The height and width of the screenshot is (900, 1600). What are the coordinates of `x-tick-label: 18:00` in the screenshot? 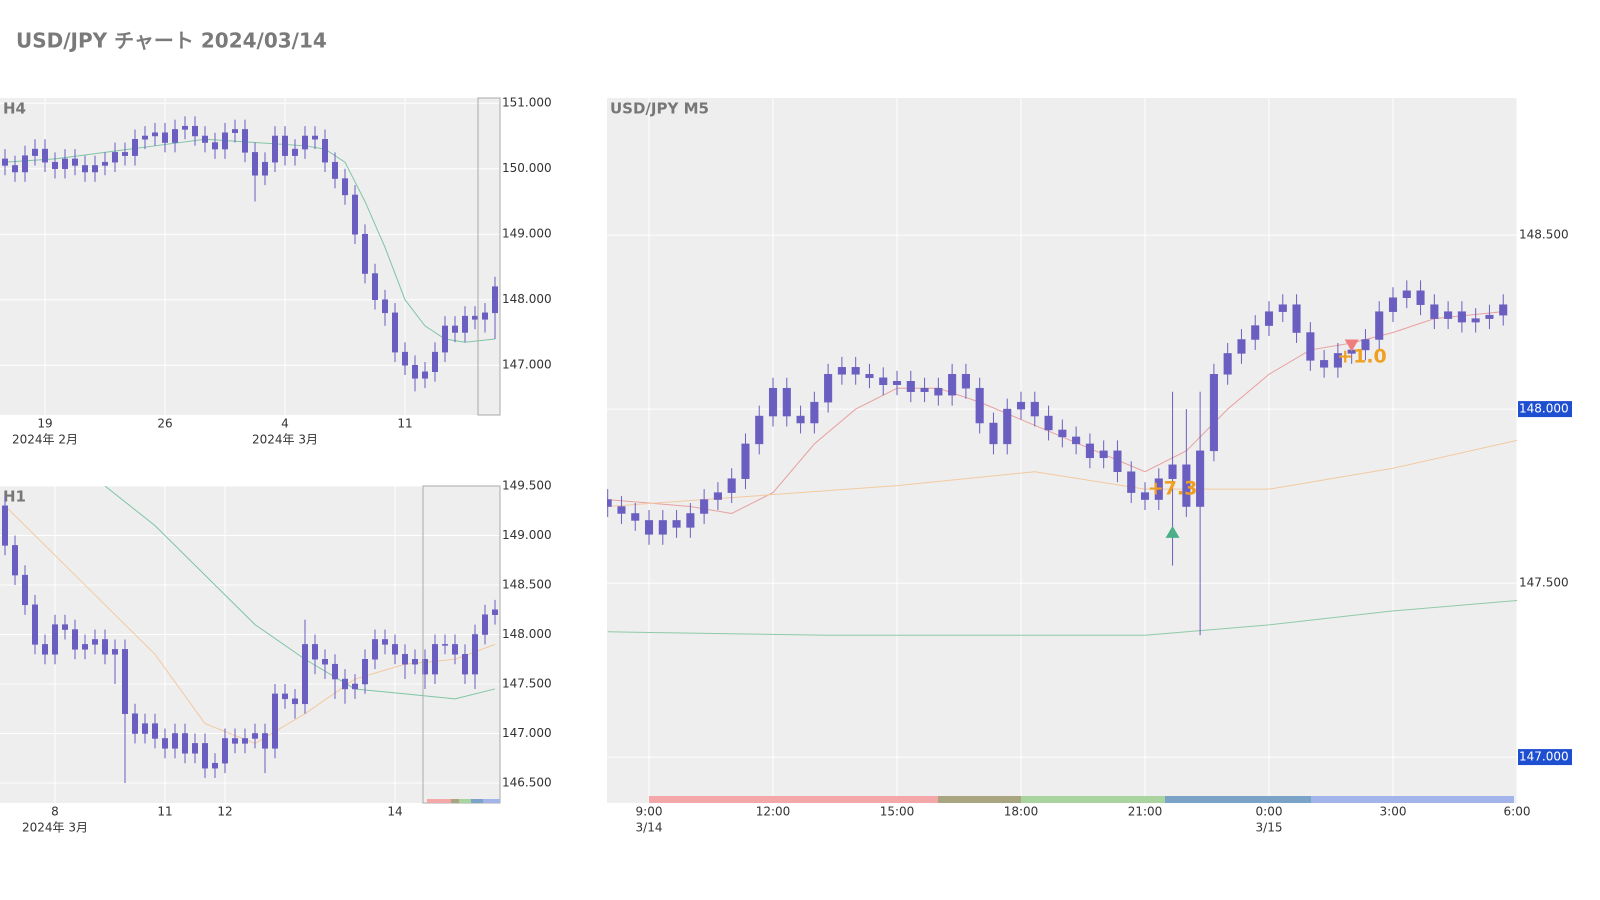 It's located at (1021, 812).